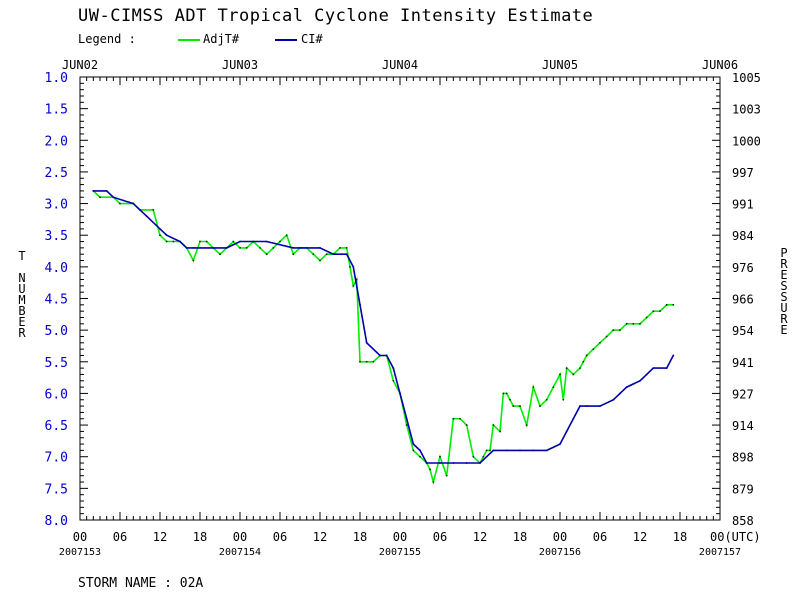 The image size is (800, 600). I want to click on x-tick-label: 18, so click(680, 537).